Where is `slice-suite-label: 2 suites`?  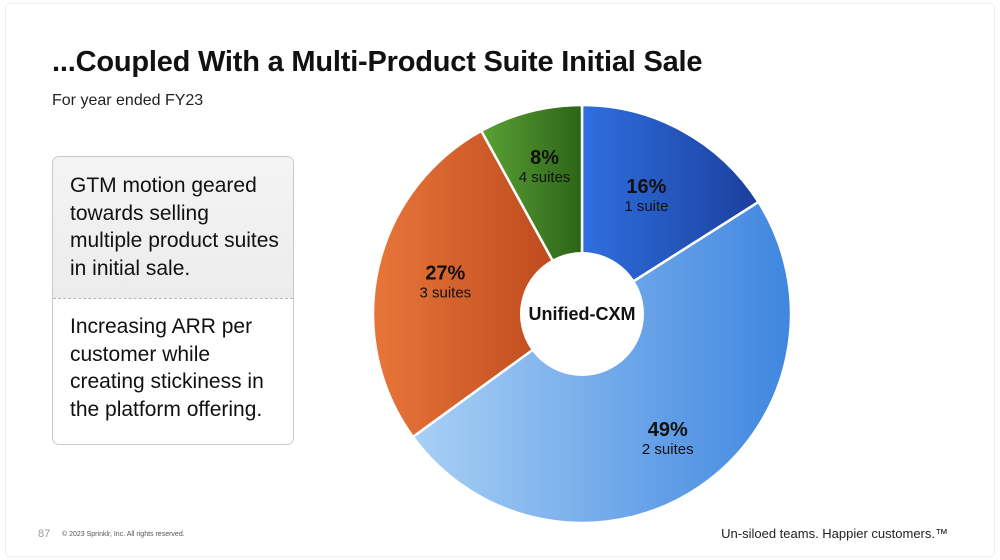
slice-suite-label: 2 suites is located at coordinates (668, 449).